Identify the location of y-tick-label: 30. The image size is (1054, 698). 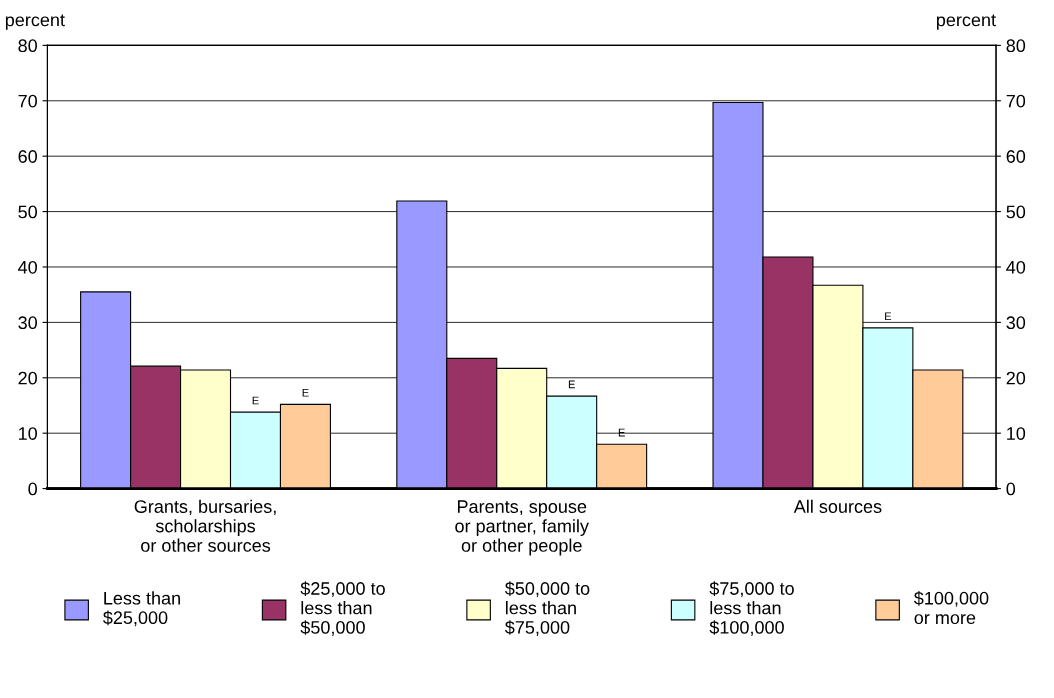
(27, 323).